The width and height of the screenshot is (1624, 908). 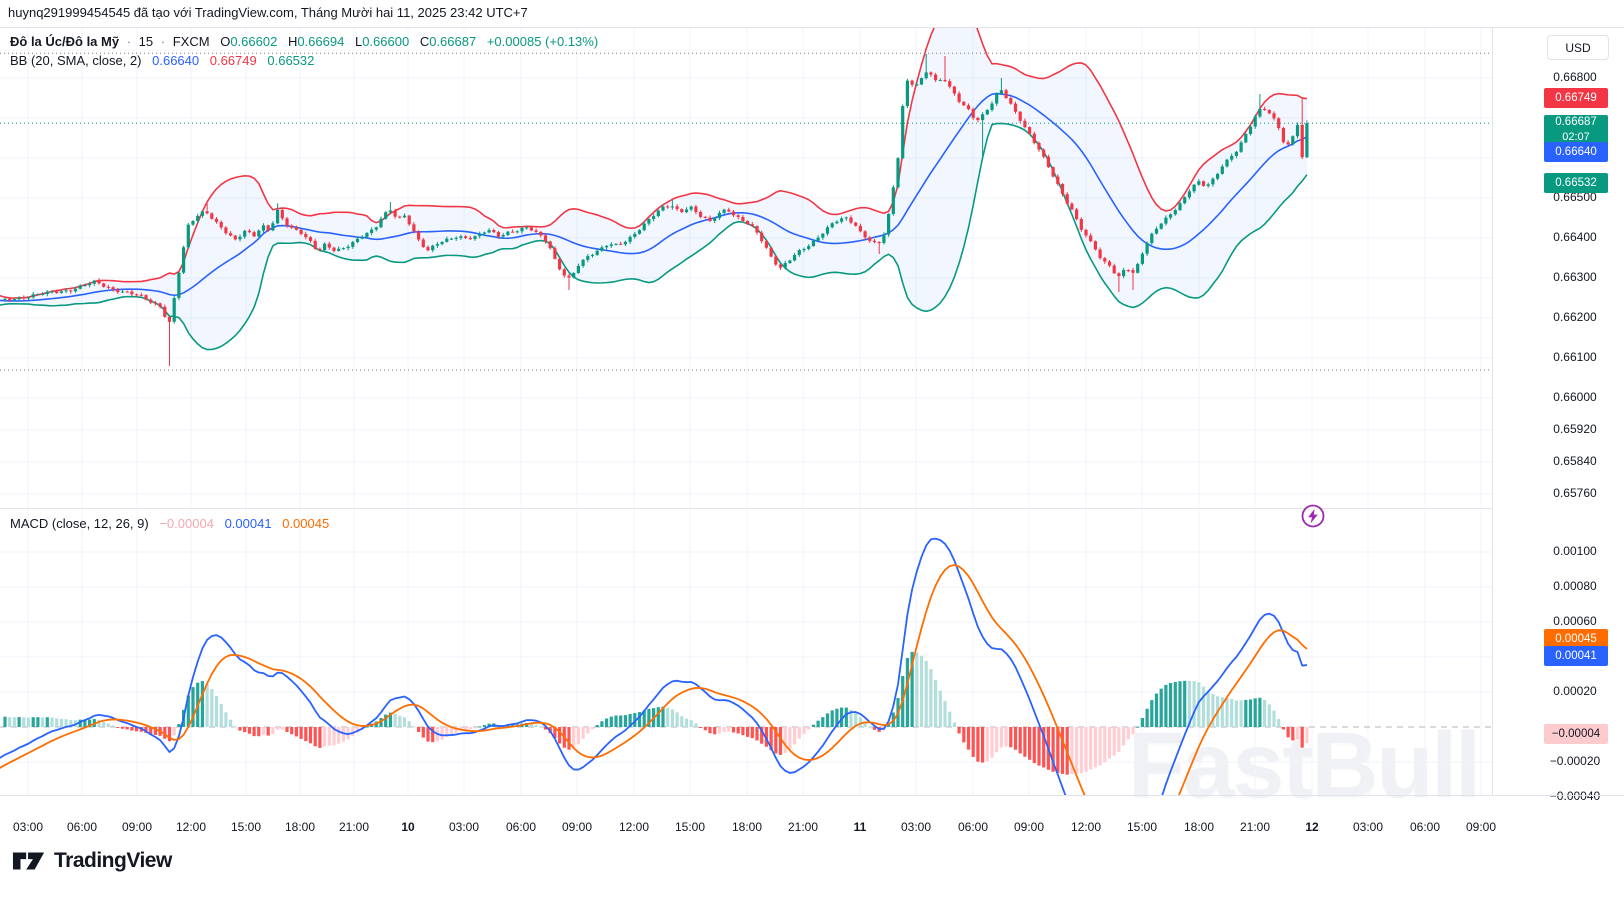 I want to click on lightning-icon, so click(x=1313, y=516).